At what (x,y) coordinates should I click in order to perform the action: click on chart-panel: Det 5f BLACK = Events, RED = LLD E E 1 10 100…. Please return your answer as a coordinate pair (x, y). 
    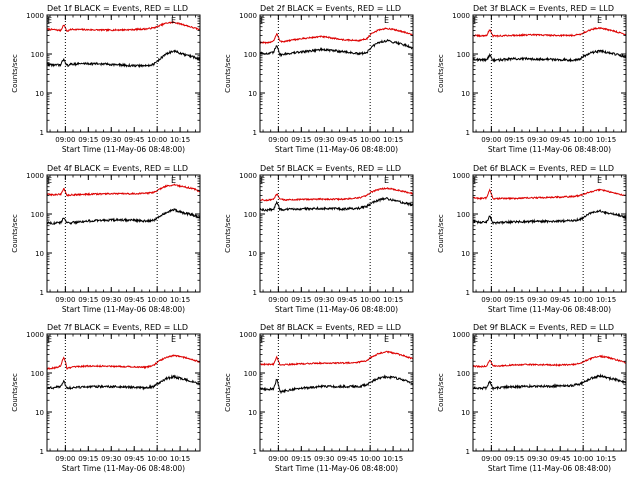
    Looking at the image, I should click on (319, 239).